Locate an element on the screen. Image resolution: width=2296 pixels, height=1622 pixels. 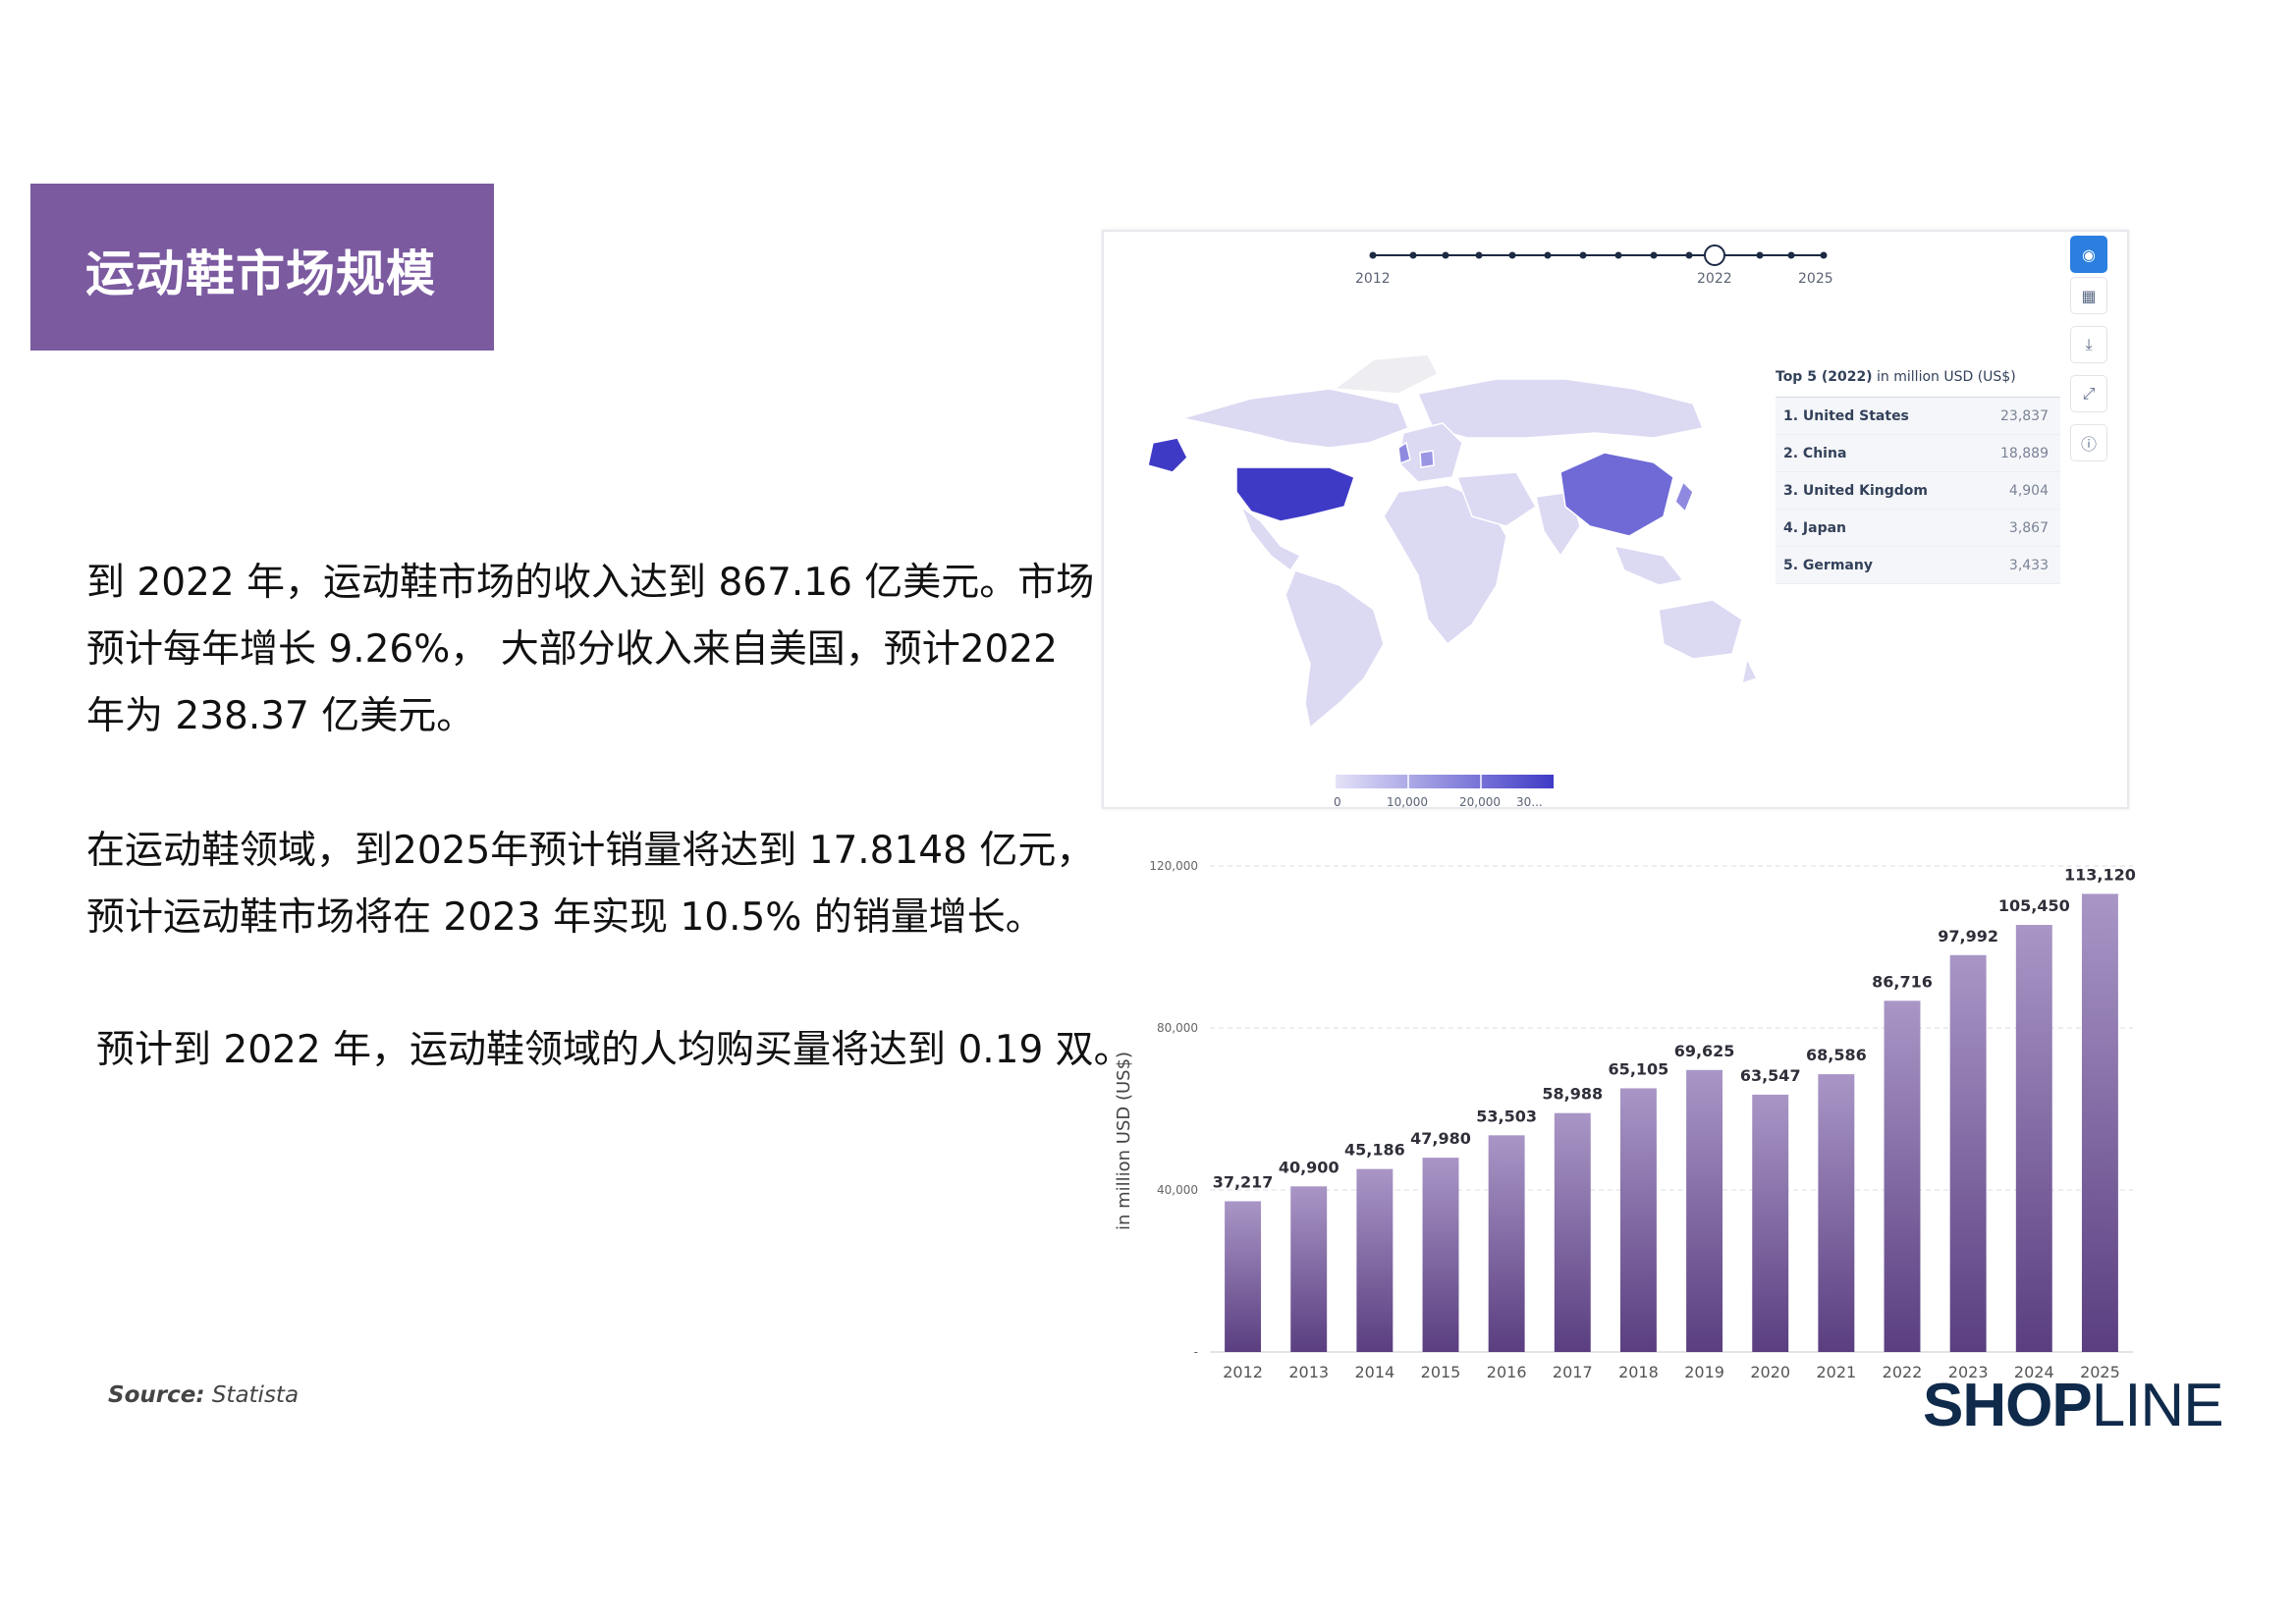
russia-shape is located at coordinates (1560, 408).